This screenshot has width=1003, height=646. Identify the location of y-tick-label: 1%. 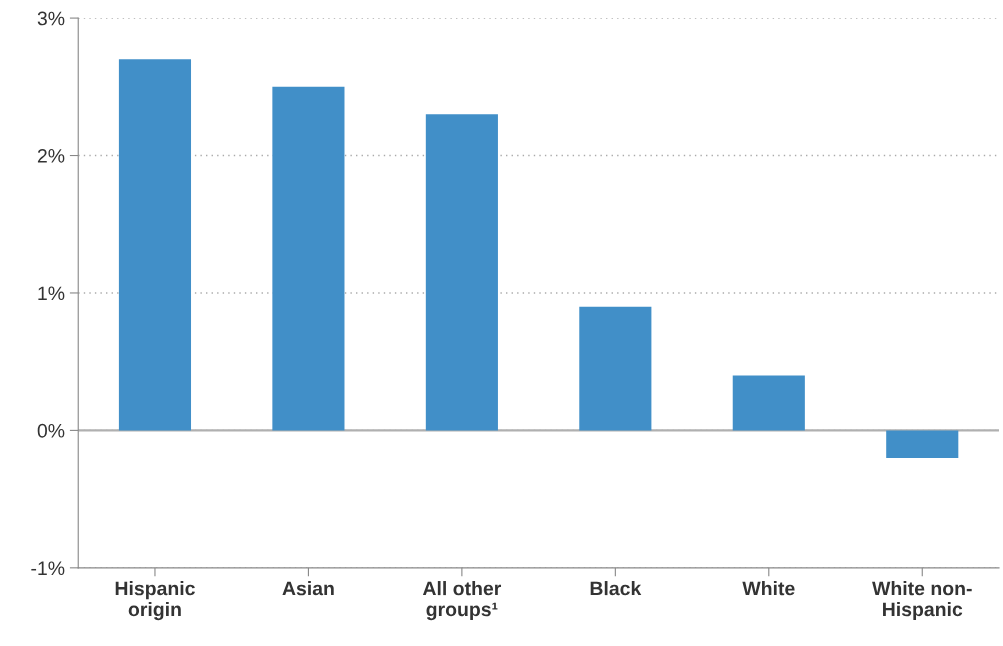
(51, 293).